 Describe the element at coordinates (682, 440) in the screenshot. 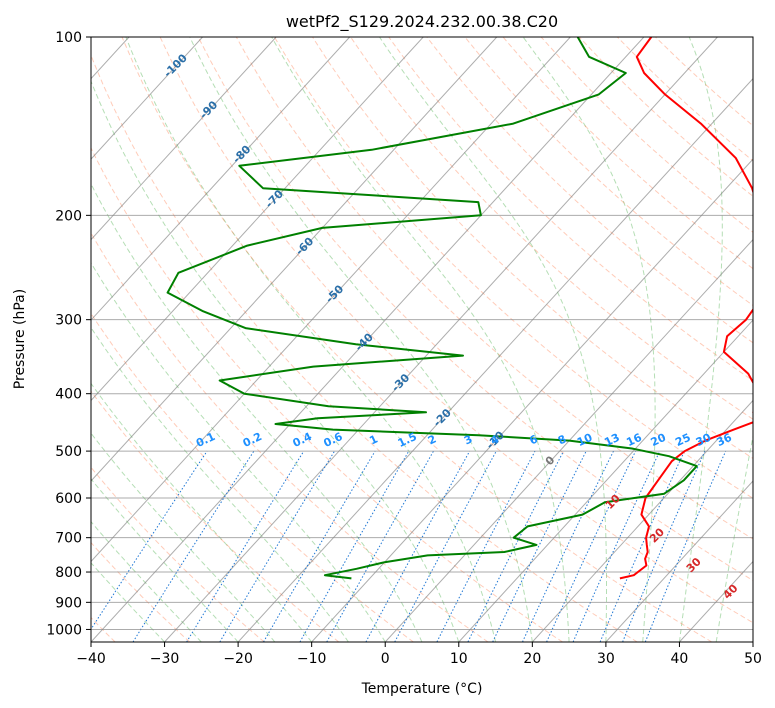

I see `mixing-ratio-label: 25` at that location.